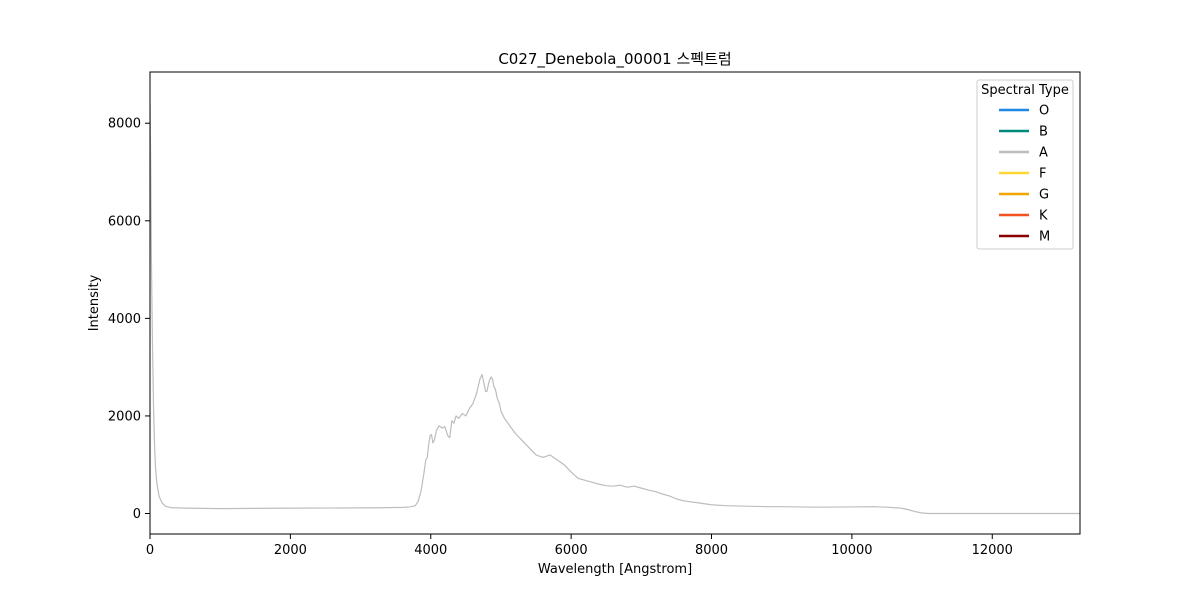  I want to click on y-axis: 0 2000 4000 6000 8000, so click(129, 319).